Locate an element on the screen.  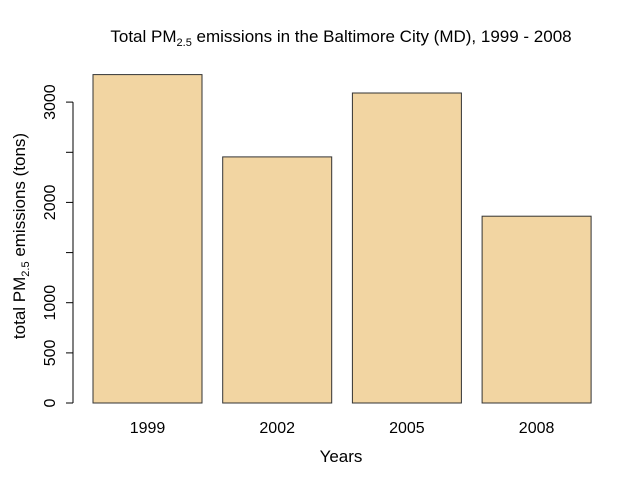
x-tick-label: 2008 is located at coordinates (537, 428).